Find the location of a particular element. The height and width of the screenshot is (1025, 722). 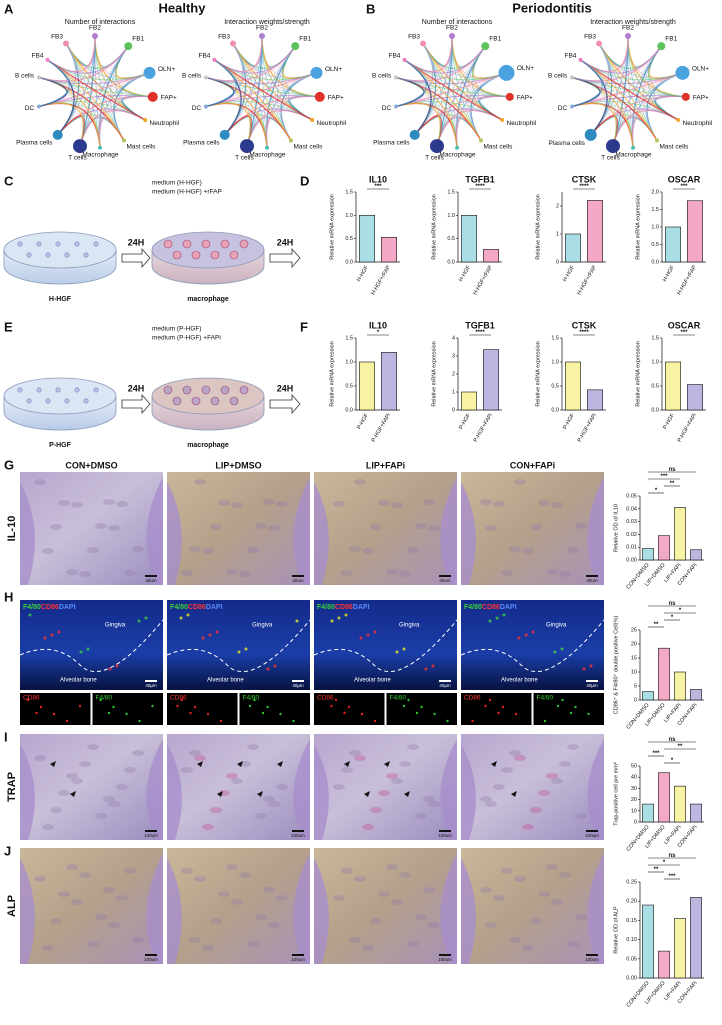

channel-image is located at coordinates (55, 709).